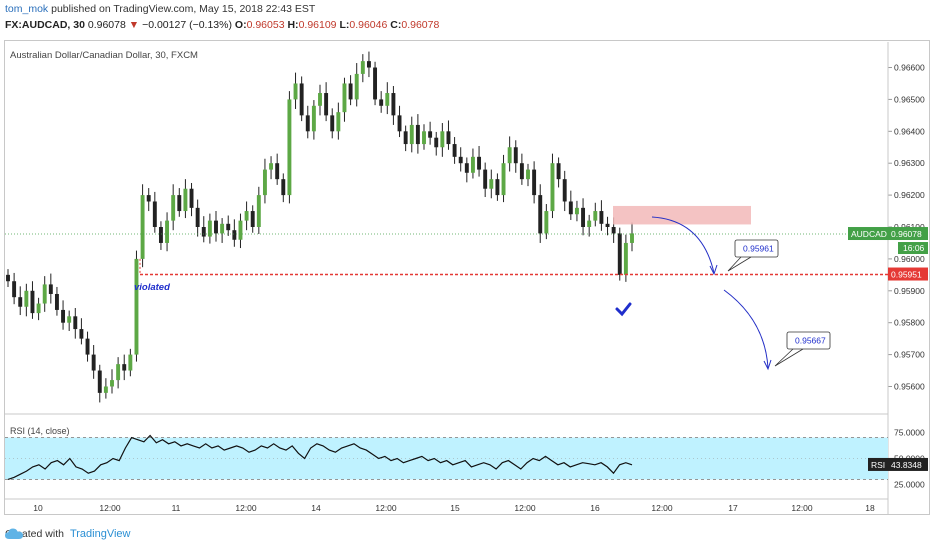 The height and width of the screenshot is (550, 932). I want to click on resistance-zone, so click(682, 215).